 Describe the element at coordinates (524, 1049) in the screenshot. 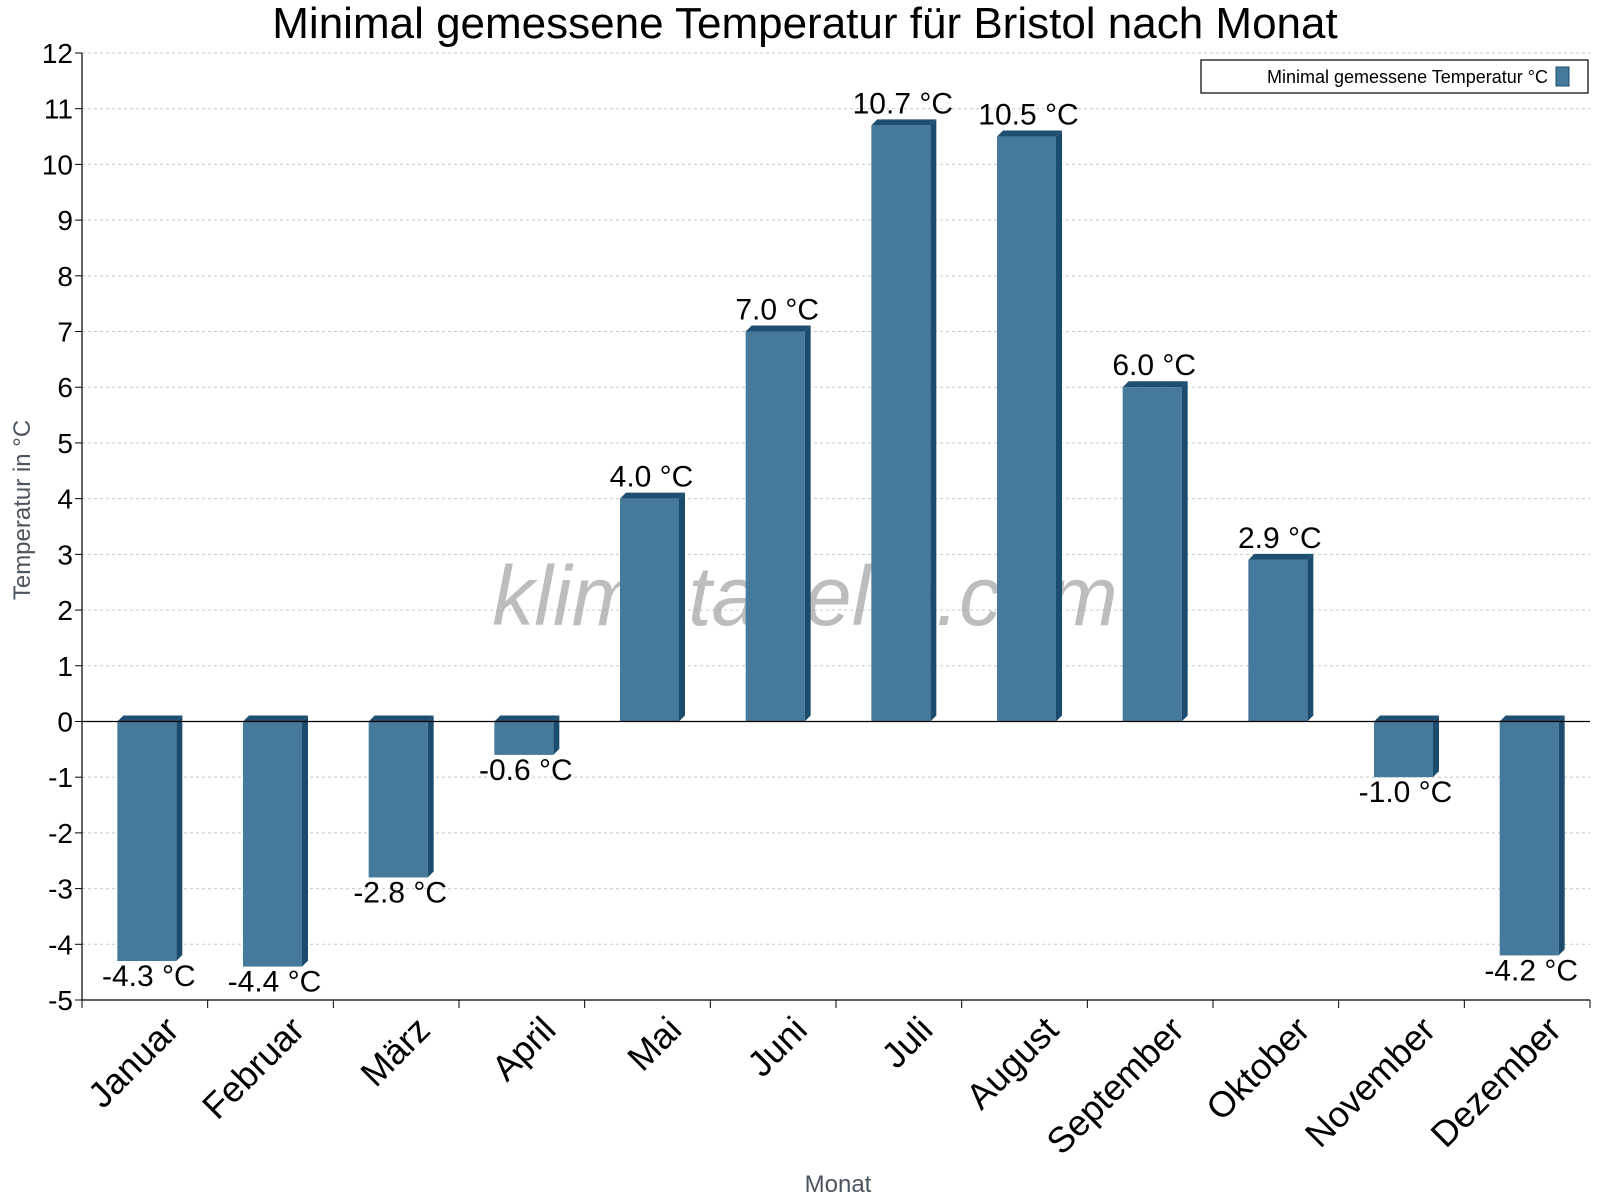

I see `x-tick-label: April` at that location.